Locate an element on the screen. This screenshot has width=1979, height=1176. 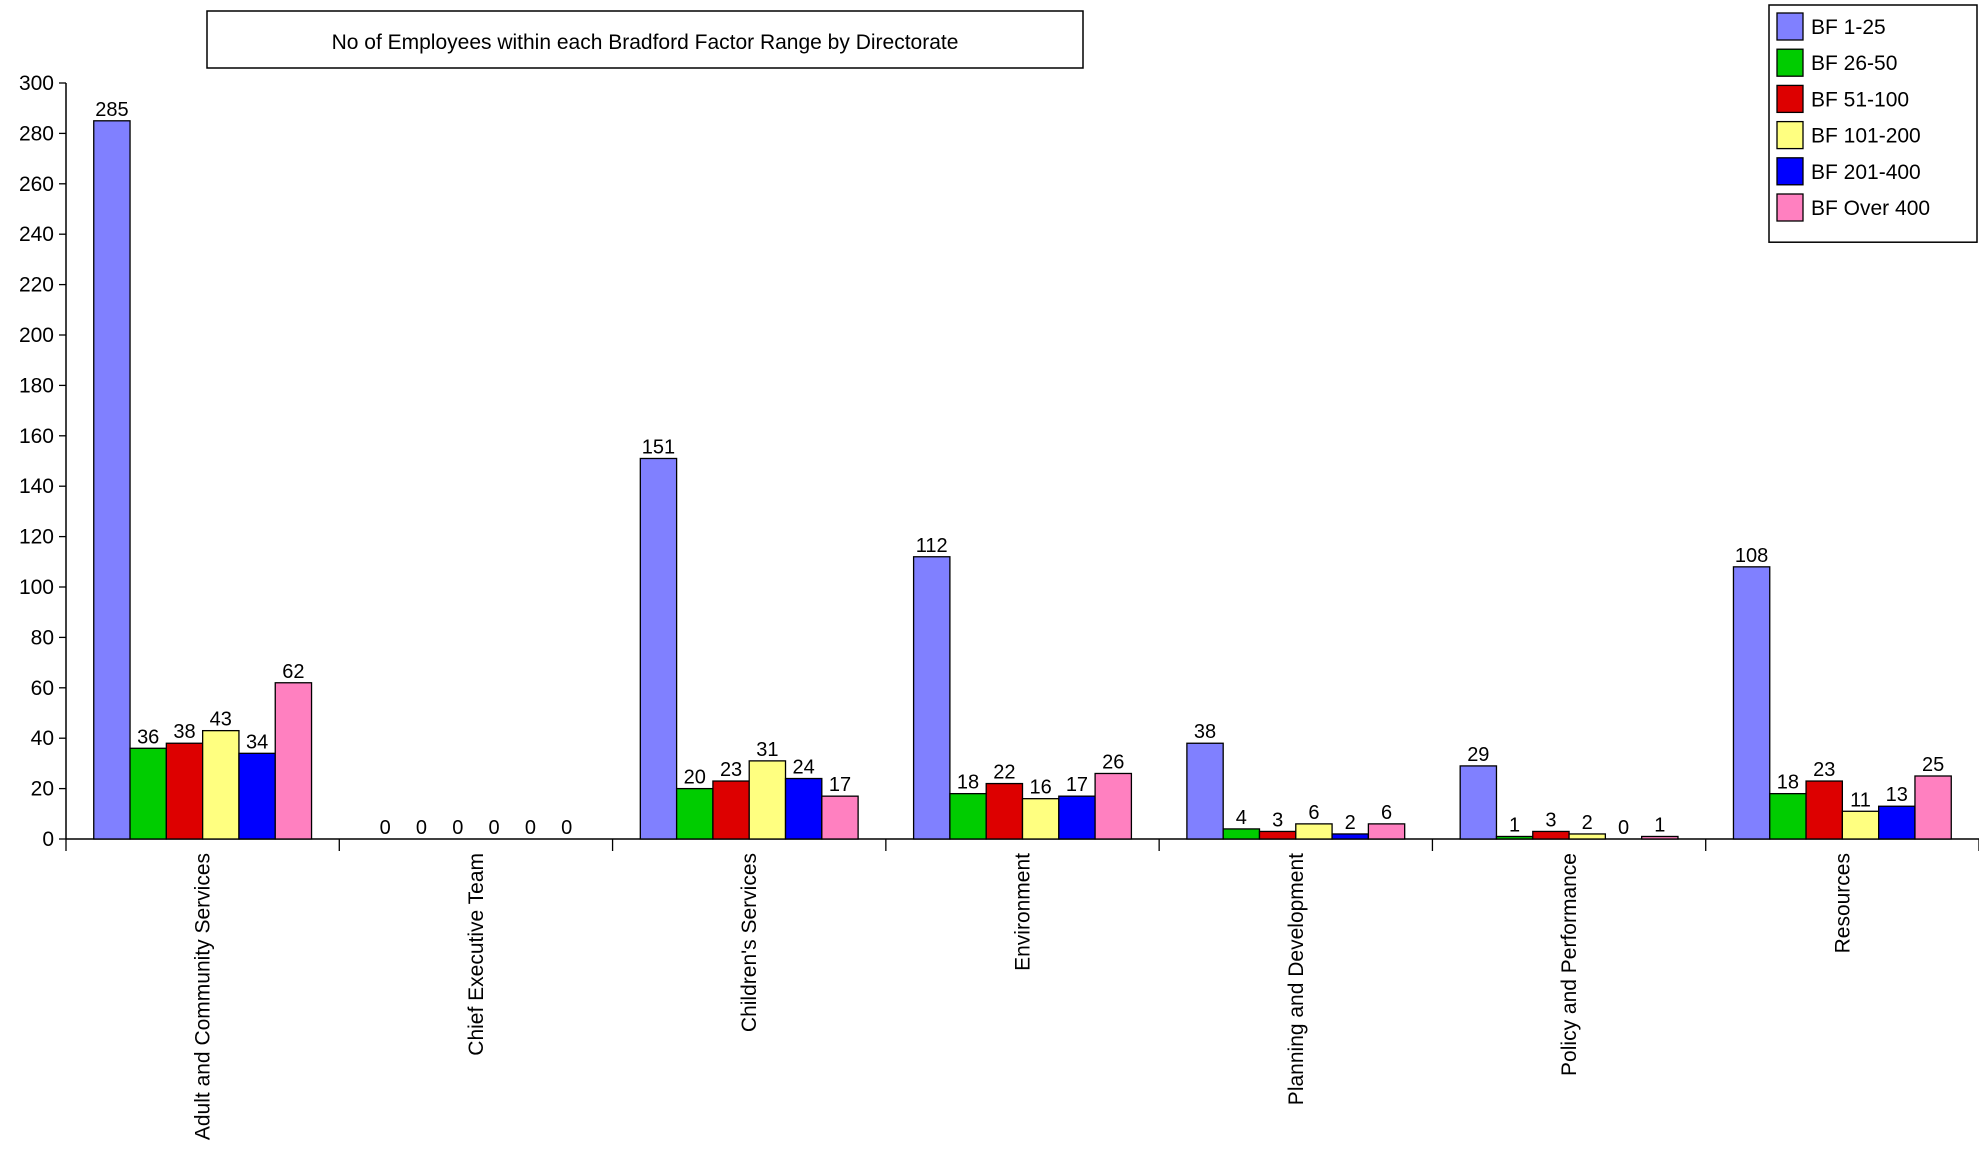
data-label: 36 is located at coordinates (148, 737).